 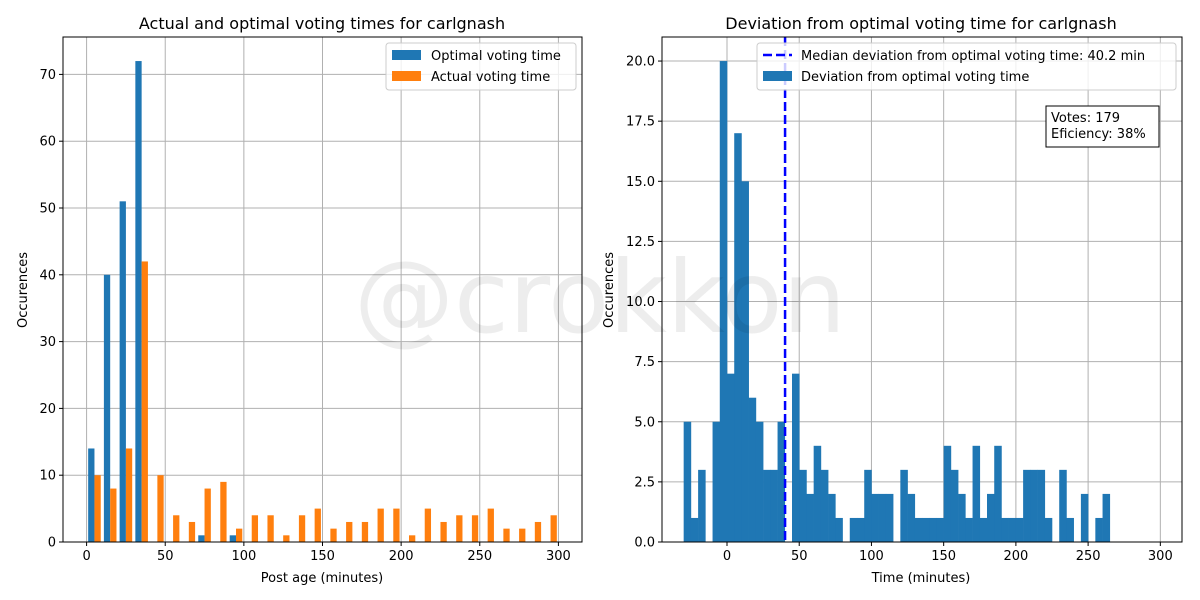 I want to click on right-legend-label-deviation: Deviation from optimal voting time, so click(x=915, y=77).